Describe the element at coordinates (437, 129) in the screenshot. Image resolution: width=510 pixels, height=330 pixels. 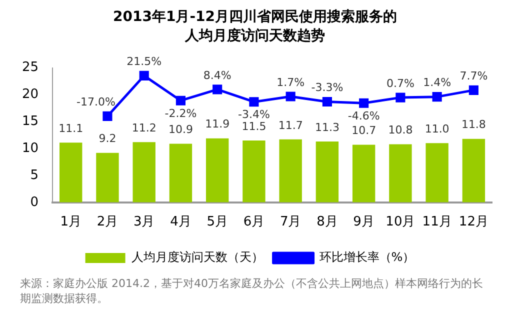
I see `data-label: 11.0` at that location.